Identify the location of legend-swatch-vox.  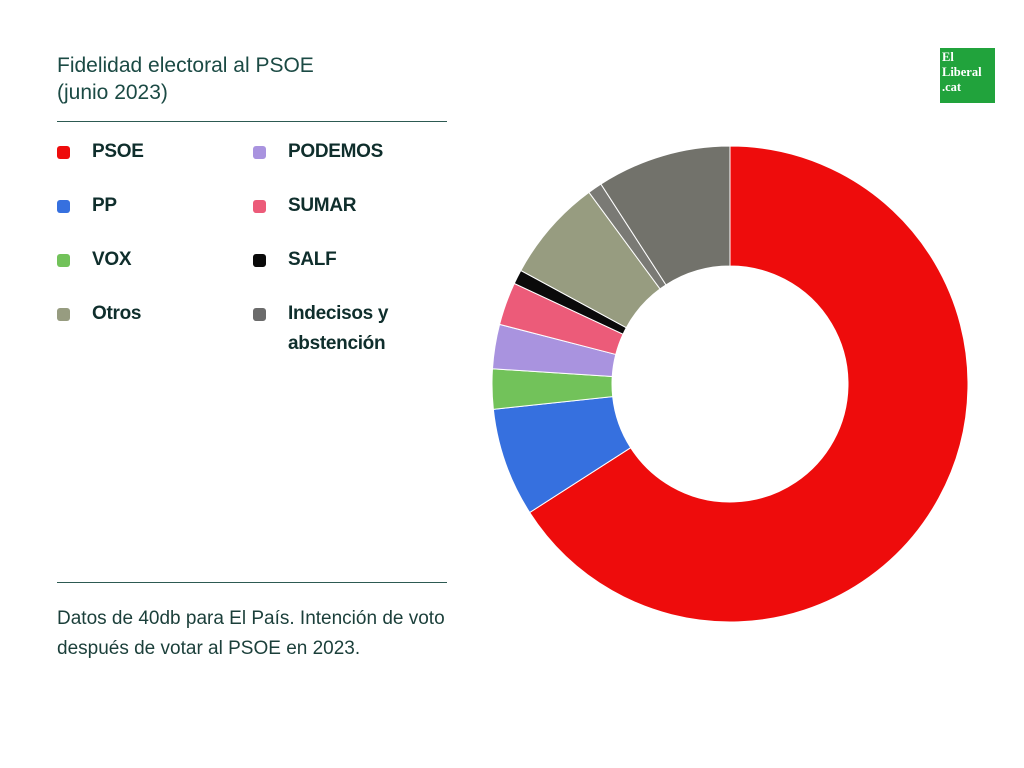
(63, 260).